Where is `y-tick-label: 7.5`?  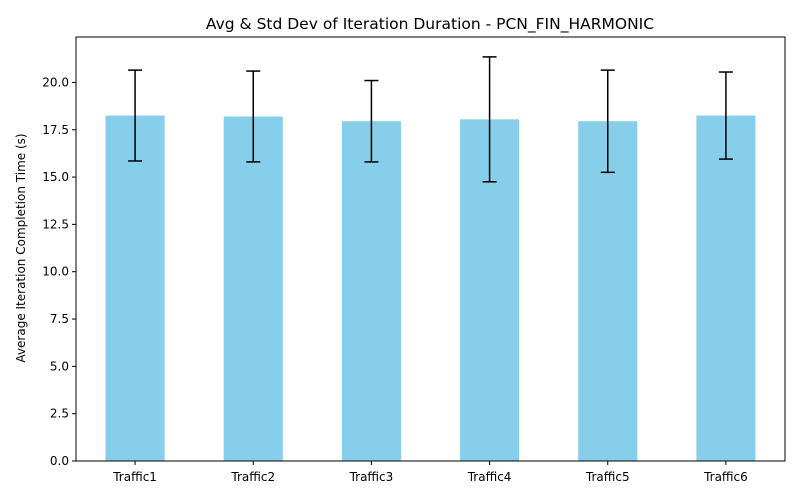 y-tick-label: 7.5 is located at coordinates (59, 319).